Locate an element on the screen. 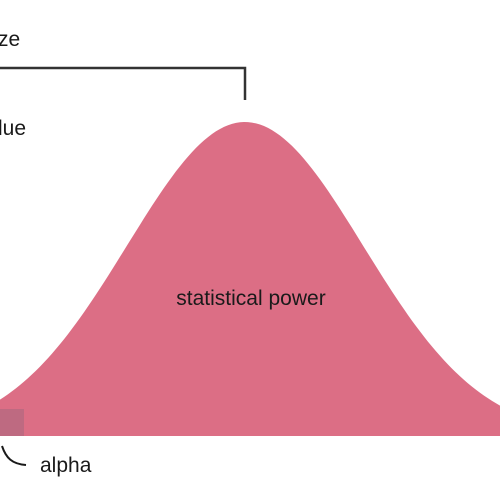 This screenshot has height=500, width=500. alpha-region is located at coordinates (12, 422).